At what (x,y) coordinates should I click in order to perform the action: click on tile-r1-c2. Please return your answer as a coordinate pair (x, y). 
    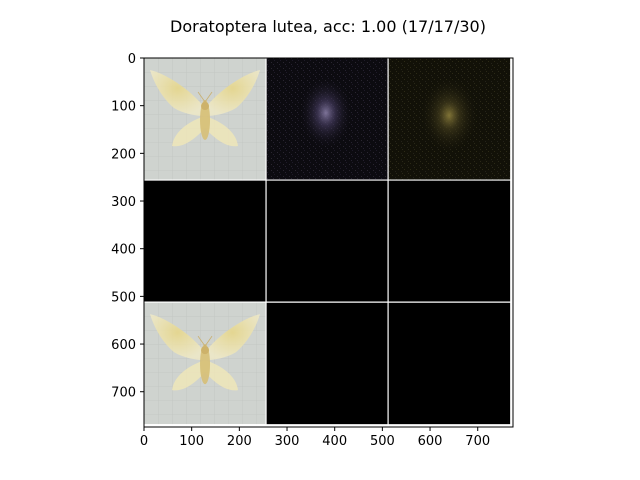
    Looking at the image, I should click on (449, 241).